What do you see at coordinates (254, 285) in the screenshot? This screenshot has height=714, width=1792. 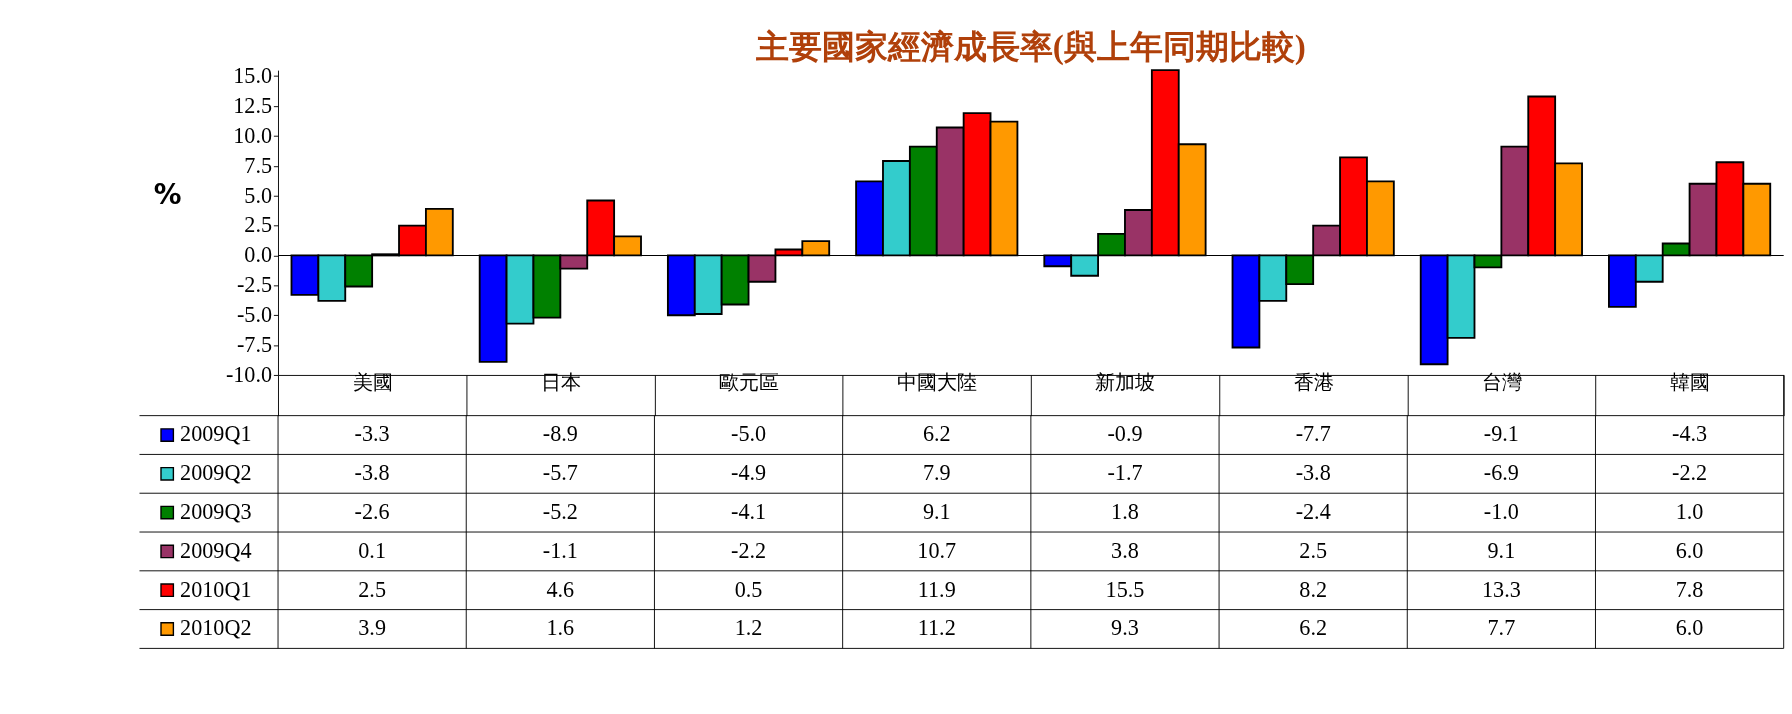 I see `y-tick-label: -2.5` at bounding box center [254, 285].